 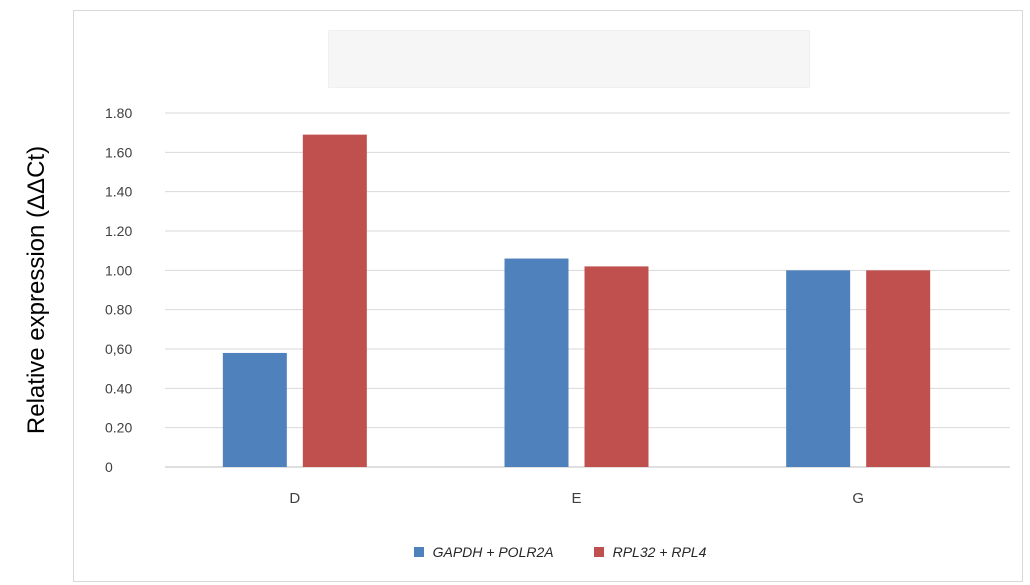 I want to click on y-tick-label: 0.20, so click(x=118, y=428).